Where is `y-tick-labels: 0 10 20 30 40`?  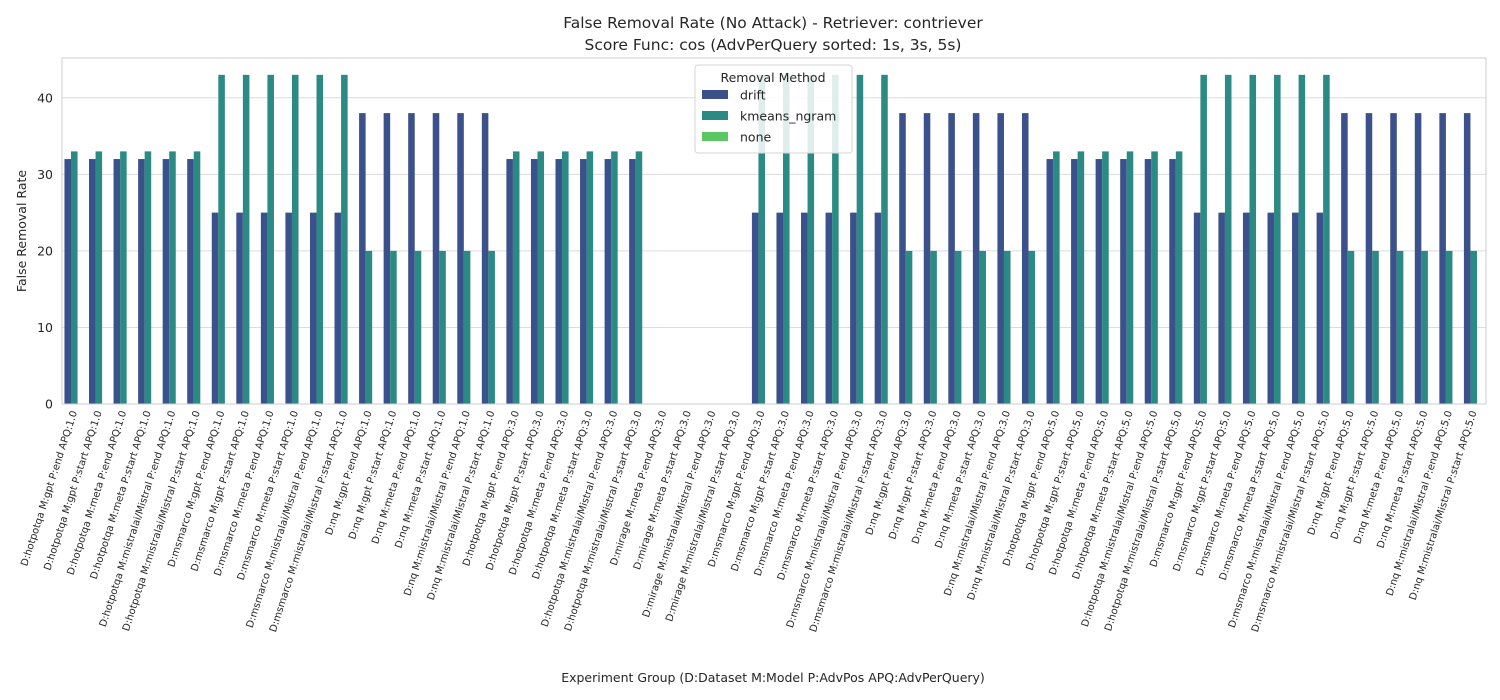 y-tick-labels: 0 10 20 30 40 is located at coordinates (45, 250).